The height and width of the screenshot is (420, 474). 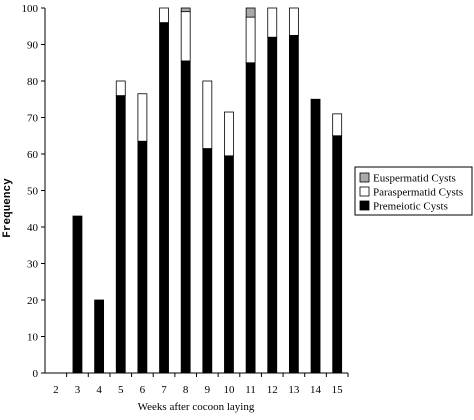 I want to click on x-tick-label: 15, so click(x=338, y=390).